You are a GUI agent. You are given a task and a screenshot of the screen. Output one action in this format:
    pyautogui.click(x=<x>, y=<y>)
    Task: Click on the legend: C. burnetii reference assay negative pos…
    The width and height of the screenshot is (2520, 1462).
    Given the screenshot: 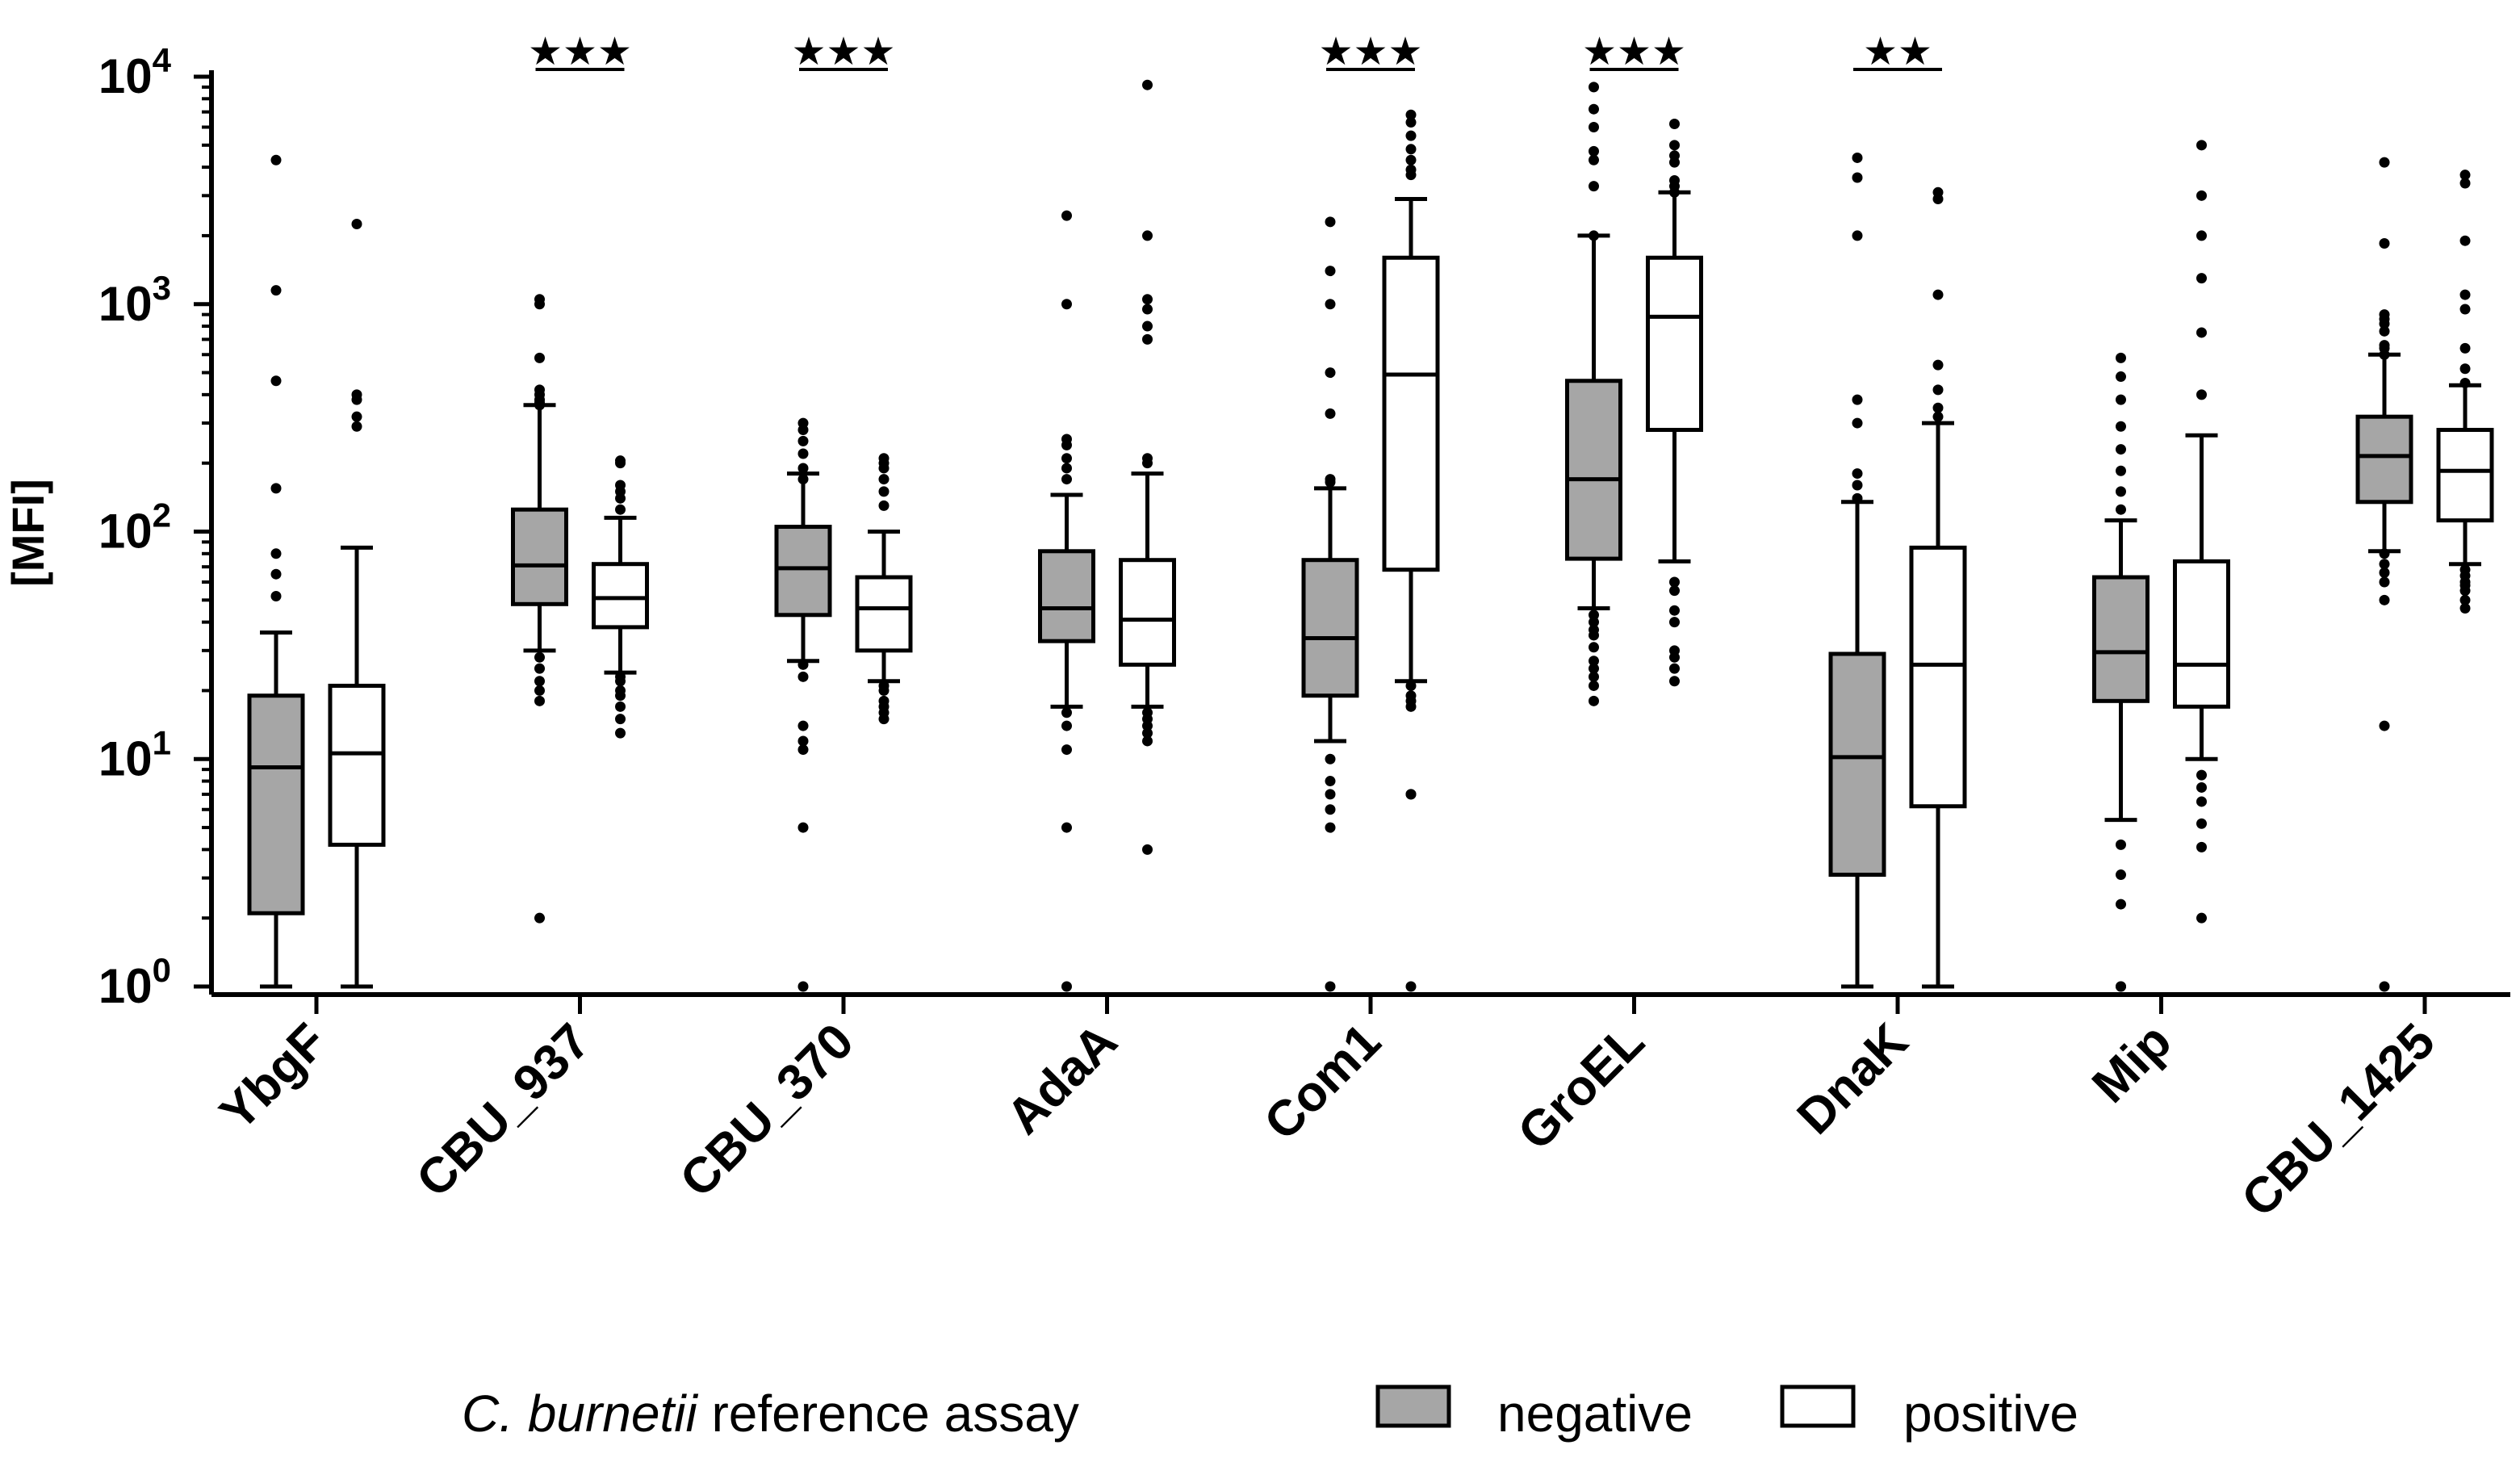 What is the action you would take?
    pyautogui.click(x=1270, y=1414)
    